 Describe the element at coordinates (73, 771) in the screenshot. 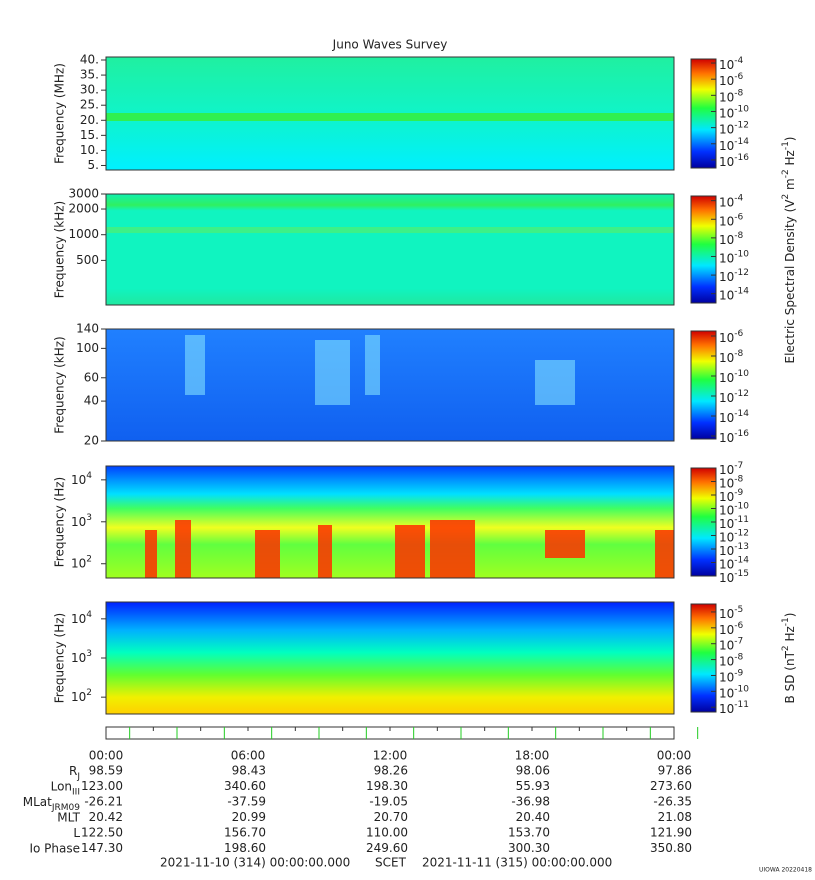

I see `row-name: R` at that location.